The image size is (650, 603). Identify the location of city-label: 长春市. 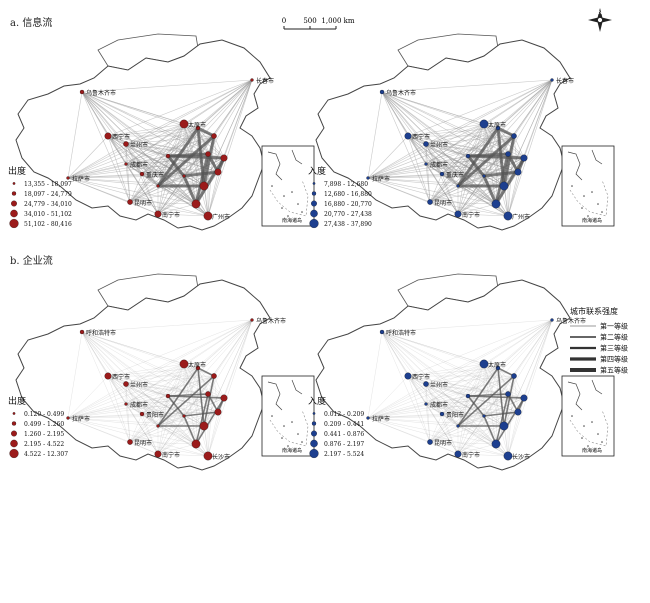
(265, 81).